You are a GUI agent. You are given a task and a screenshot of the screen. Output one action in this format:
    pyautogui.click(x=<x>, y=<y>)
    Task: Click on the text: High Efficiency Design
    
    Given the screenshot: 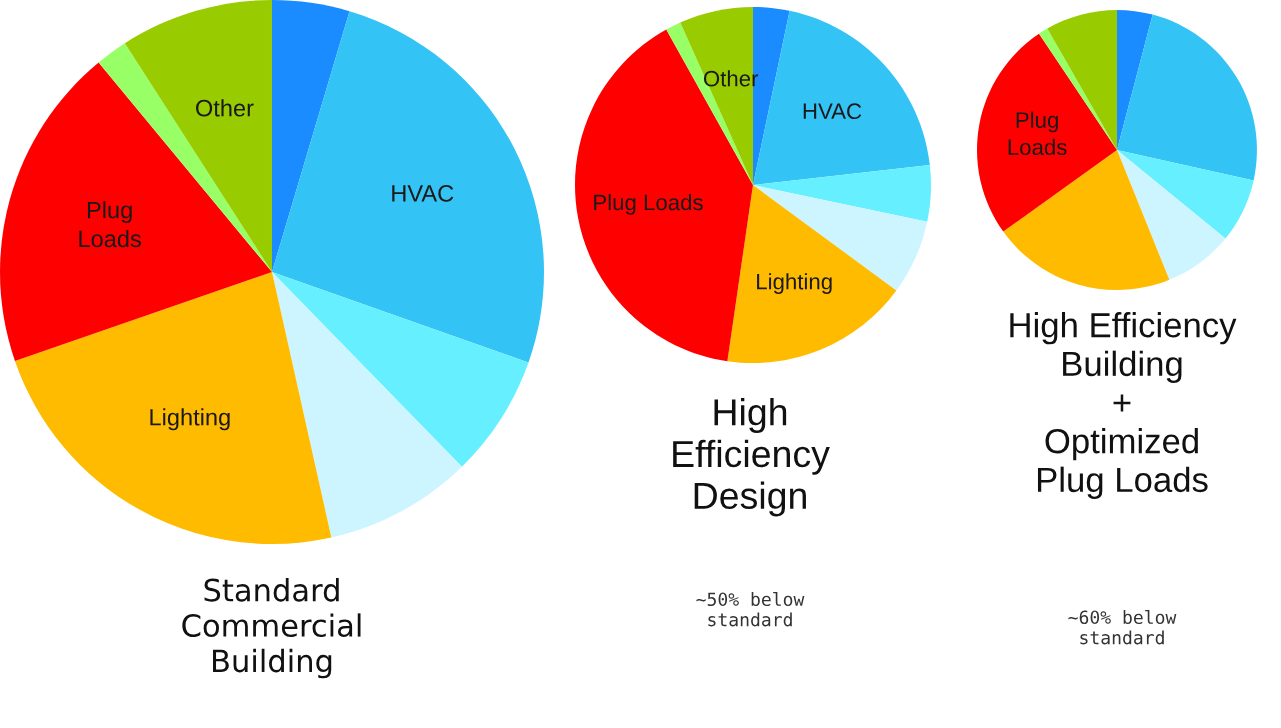 What is the action you would take?
    pyautogui.click(x=751, y=457)
    